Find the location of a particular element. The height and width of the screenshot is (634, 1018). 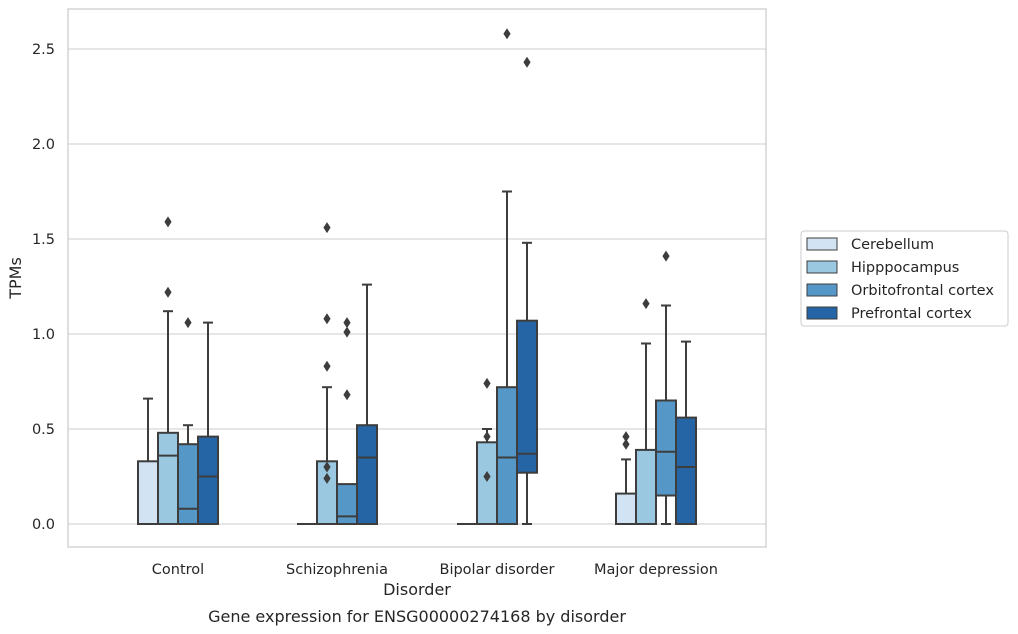

legend-item: Hipppocampus is located at coordinates (882, 268).